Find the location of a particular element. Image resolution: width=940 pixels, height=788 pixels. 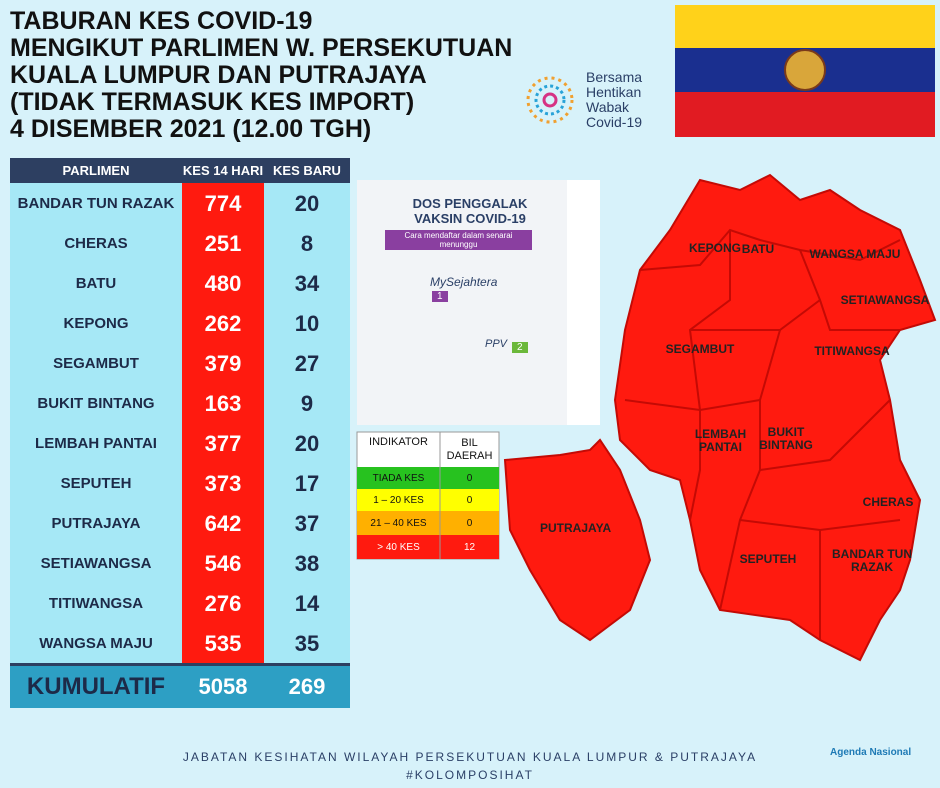

parliament-name: CHERAS is located at coordinates (96, 243).